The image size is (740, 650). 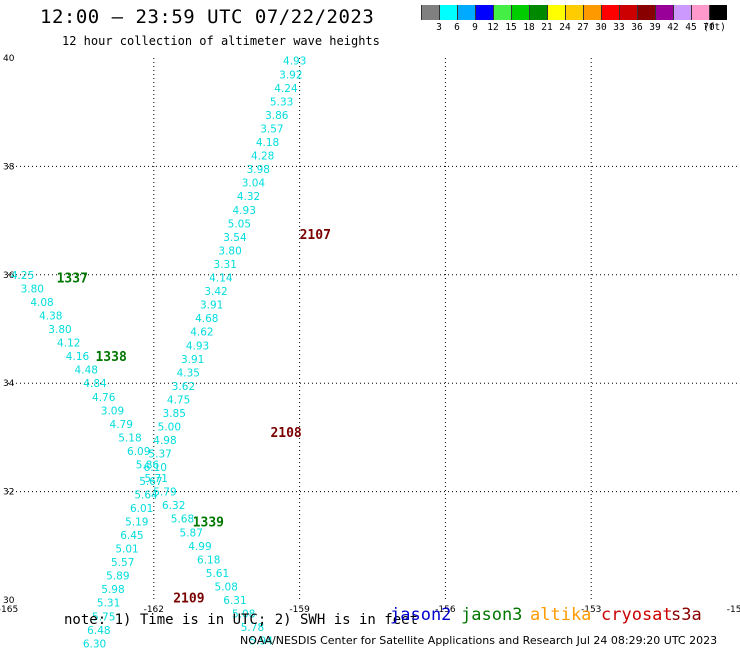 What do you see at coordinates (252, 628) in the screenshot?
I see `swh-value: 5.78` at bounding box center [252, 628].